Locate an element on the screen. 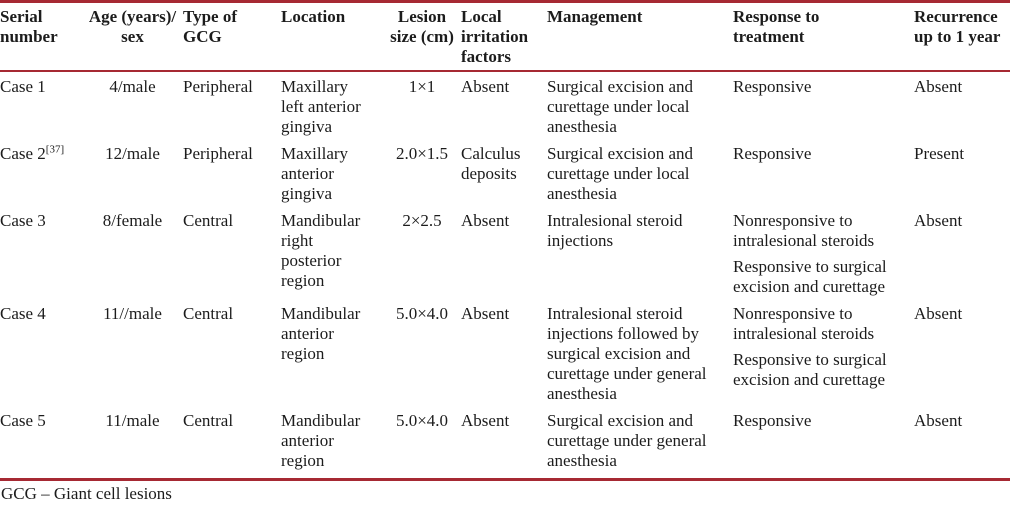  col-header-location: Location is located at coordinates (333, 36).